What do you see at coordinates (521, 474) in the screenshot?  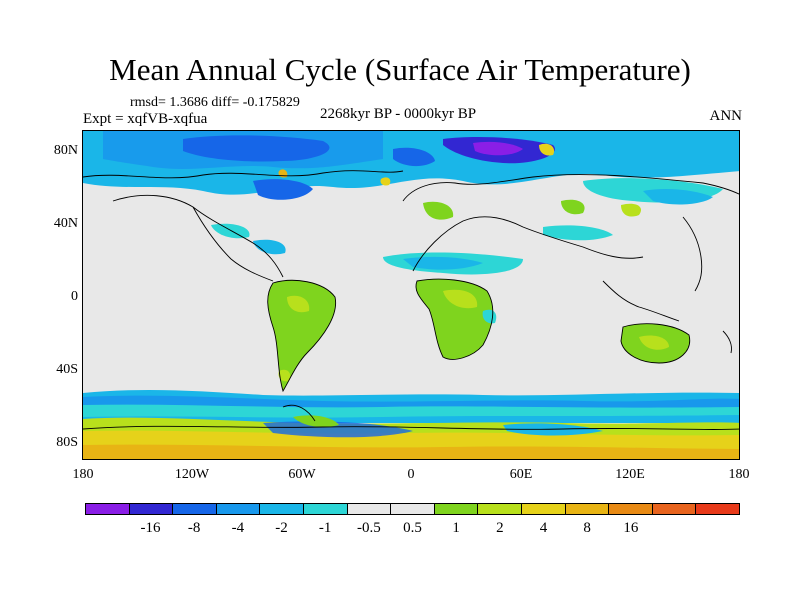 I see `lon-tick-60e: 60E` at bounding box center [521, 474].